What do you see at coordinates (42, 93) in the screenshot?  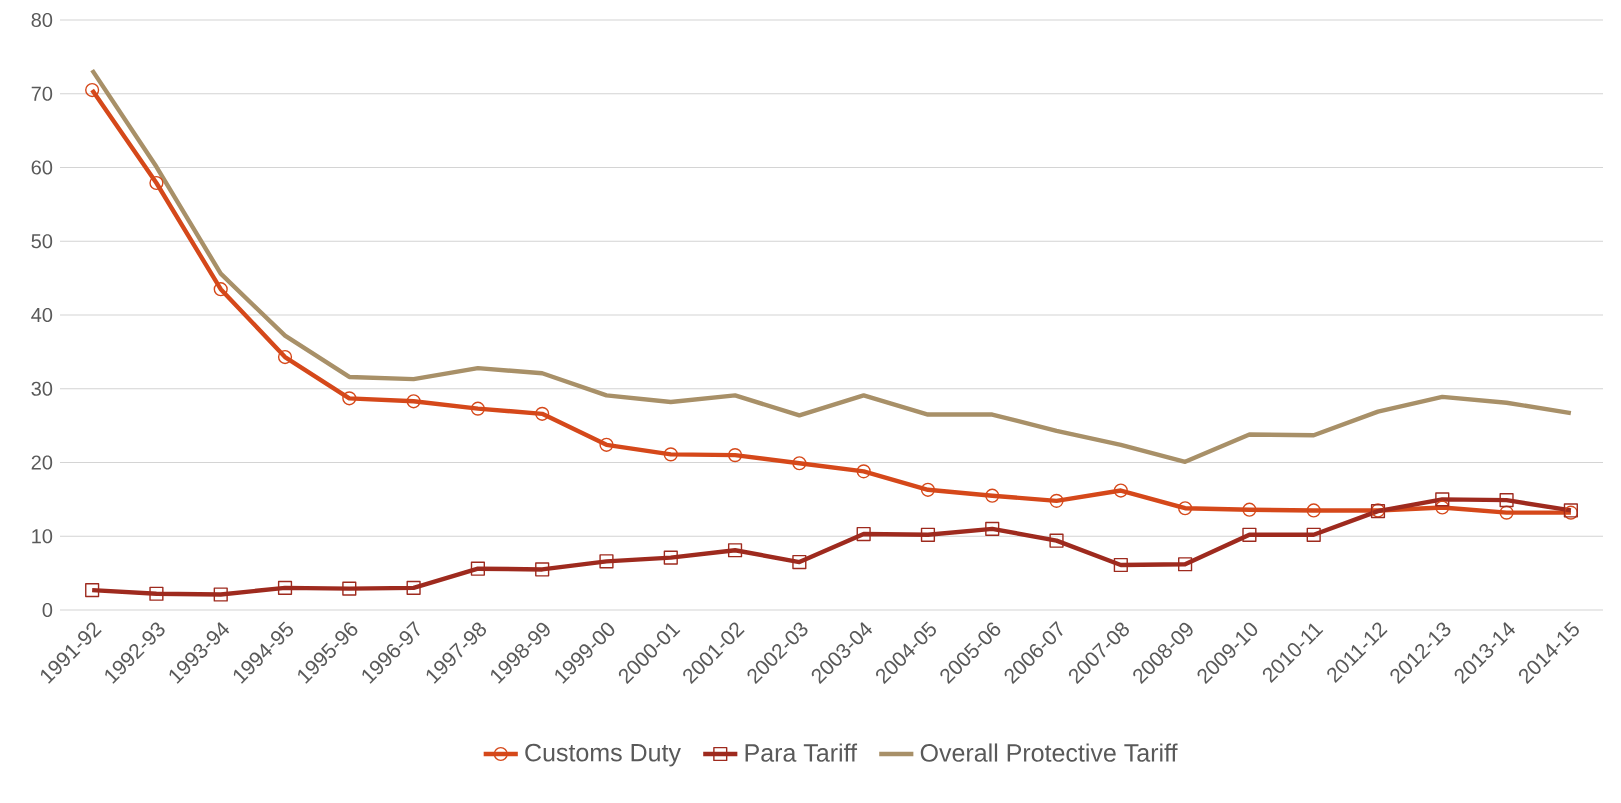 I see `y-tick-label: 70` at bounding box center [42, 93].